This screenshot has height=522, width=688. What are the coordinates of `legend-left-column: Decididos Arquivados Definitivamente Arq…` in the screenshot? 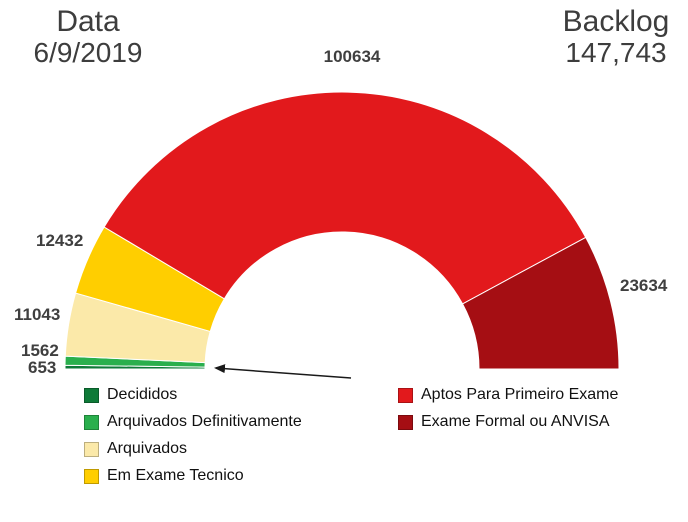 It's located at (193, 435).